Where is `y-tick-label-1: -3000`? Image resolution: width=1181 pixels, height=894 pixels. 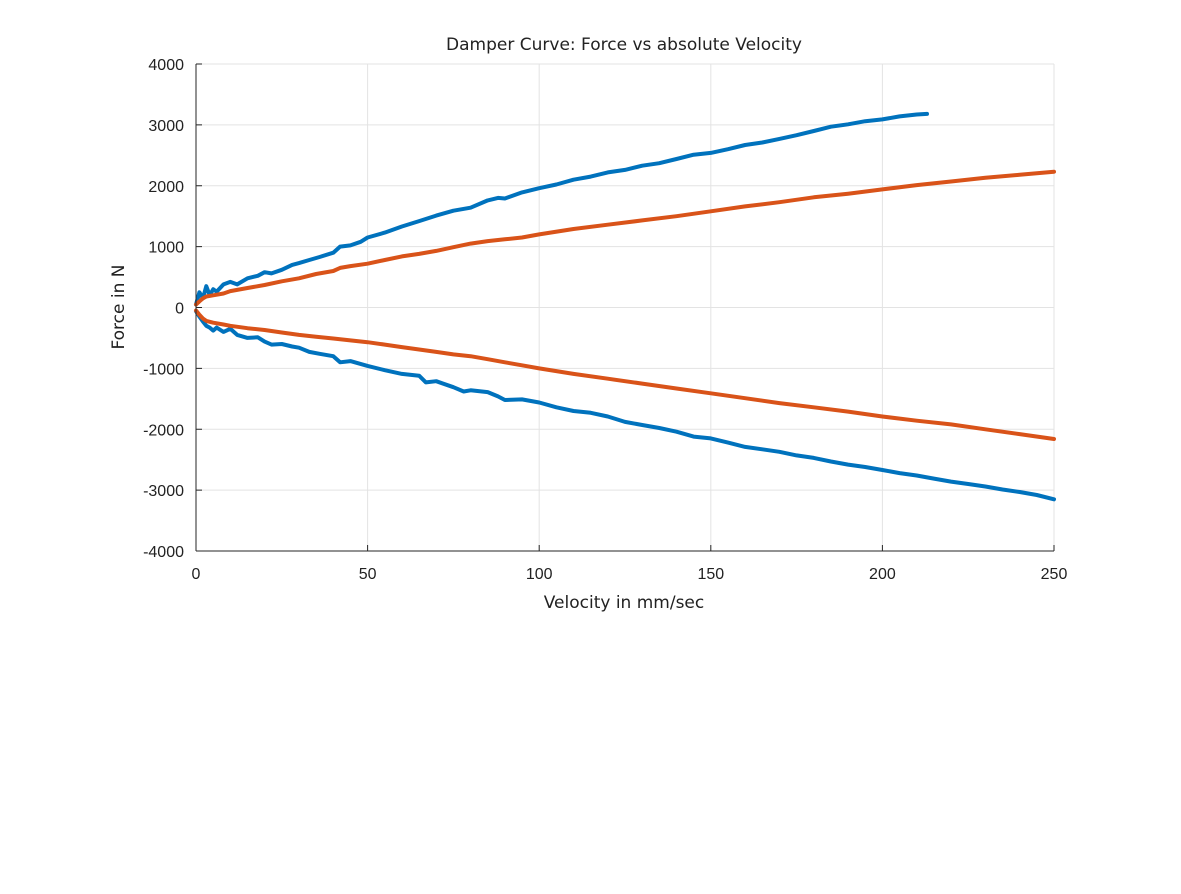 y-tick-label-1: -3000 is located at coordinates (163, 491).